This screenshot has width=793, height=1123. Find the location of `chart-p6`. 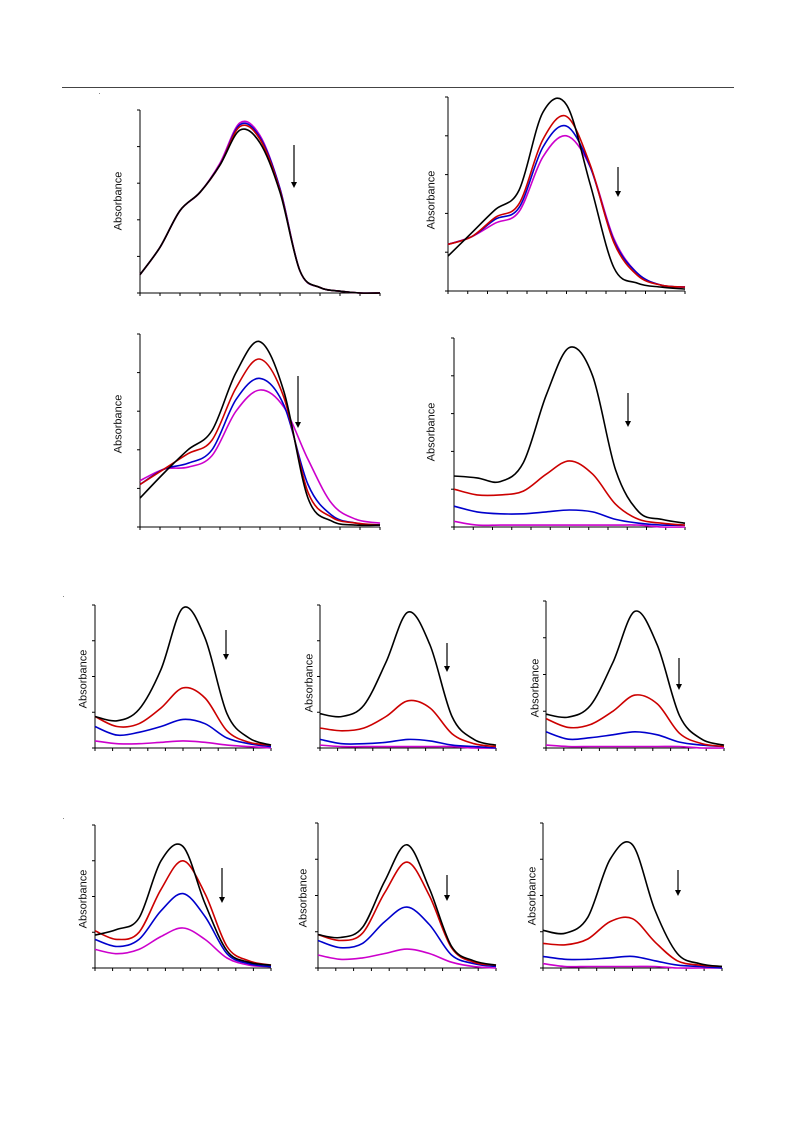

chart-p6 is located at coordinates (407, 677).